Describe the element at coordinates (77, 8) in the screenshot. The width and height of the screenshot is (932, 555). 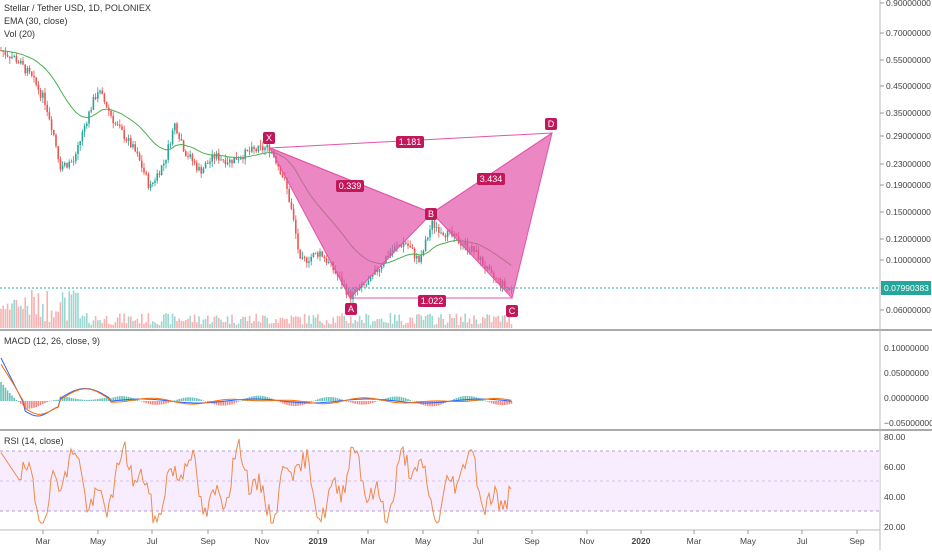
I see `symbol-title: Stellar / Tether USD, 1D, POLONIEX` at that location.